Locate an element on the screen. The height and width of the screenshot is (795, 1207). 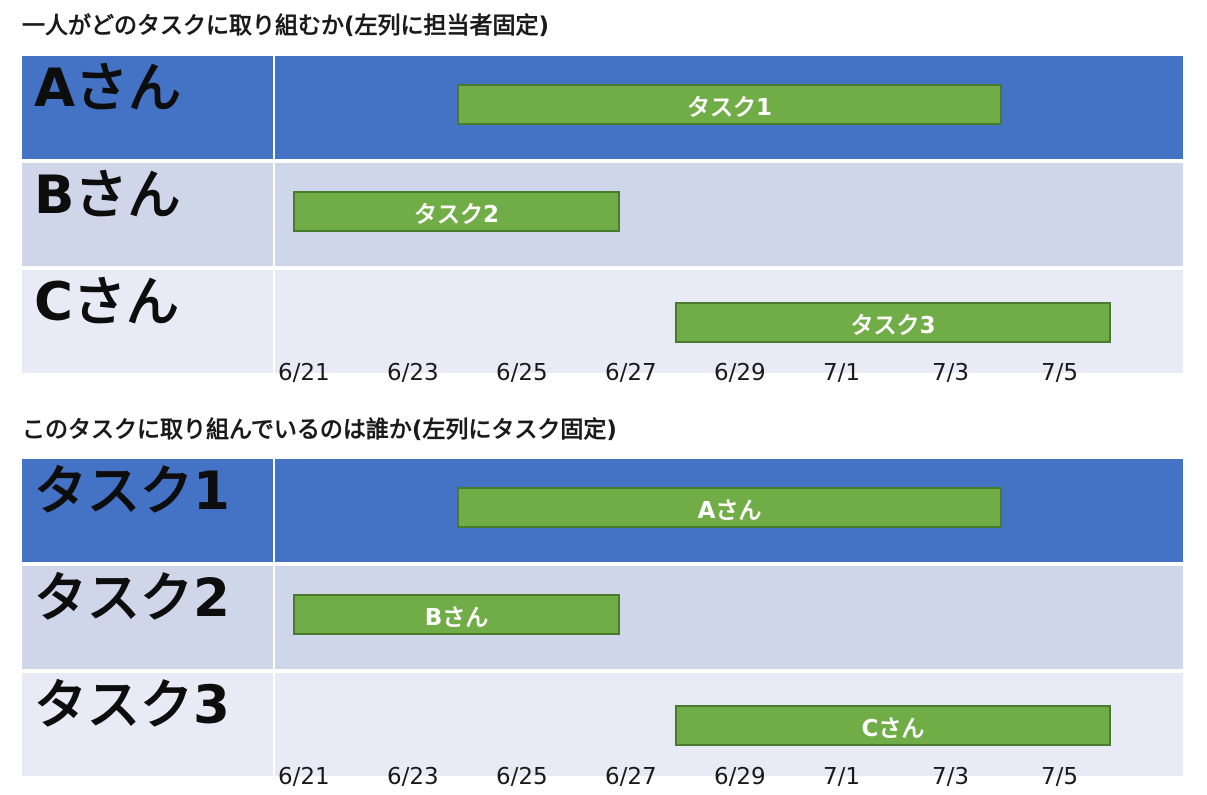
task-bar: タスク3 is located at coordinates (893, 322).